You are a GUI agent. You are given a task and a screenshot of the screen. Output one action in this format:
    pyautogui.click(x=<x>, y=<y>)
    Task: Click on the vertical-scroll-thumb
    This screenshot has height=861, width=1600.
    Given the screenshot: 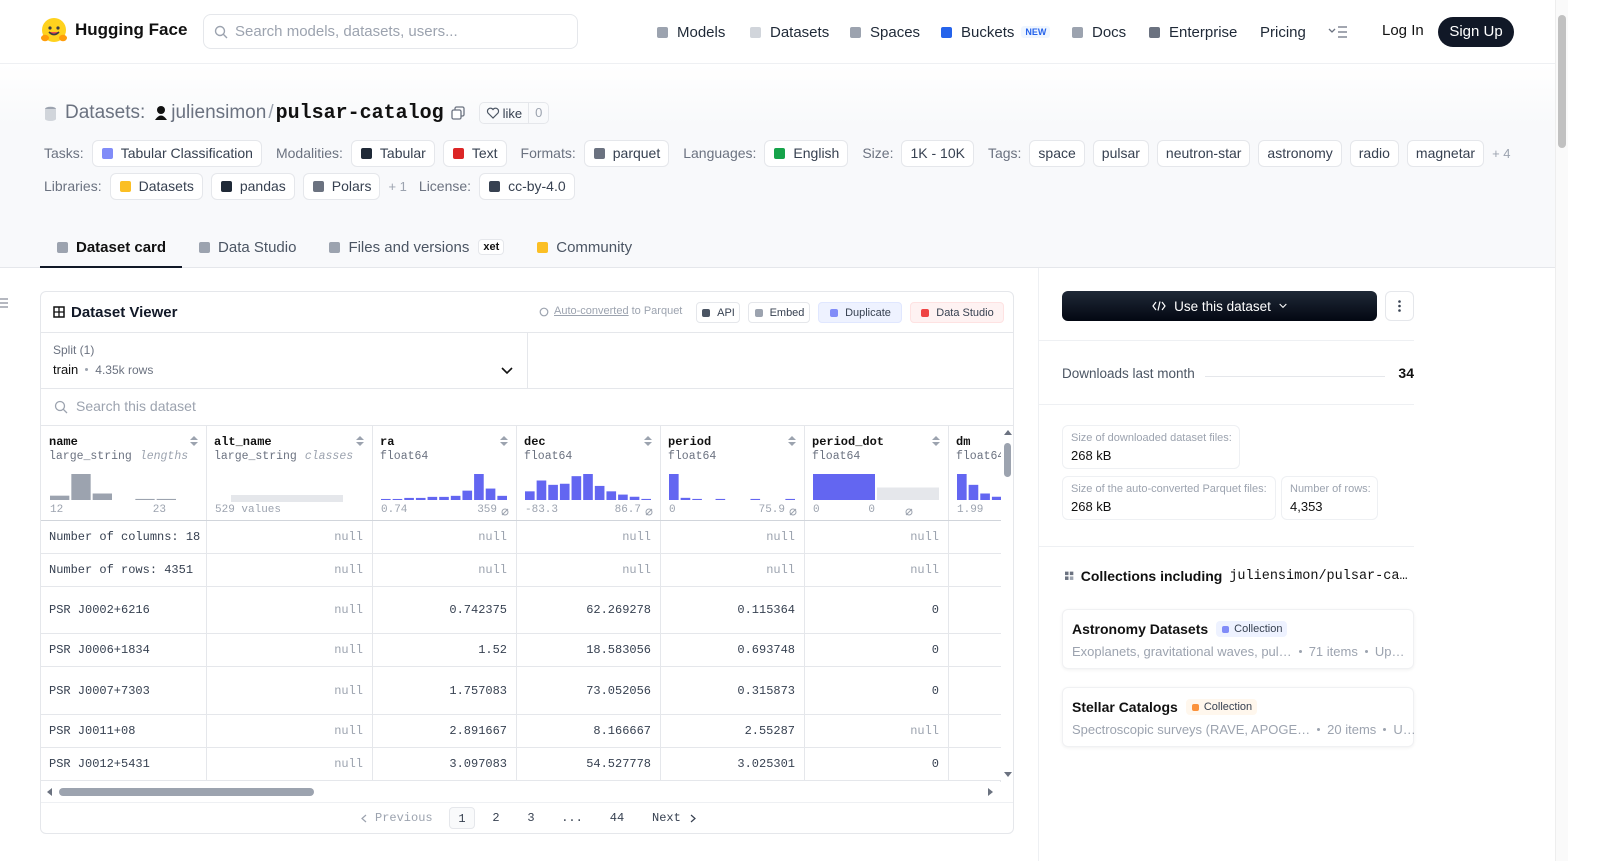 What is the action you would take?
    pyautogui.click(x=1007, y=460)
    